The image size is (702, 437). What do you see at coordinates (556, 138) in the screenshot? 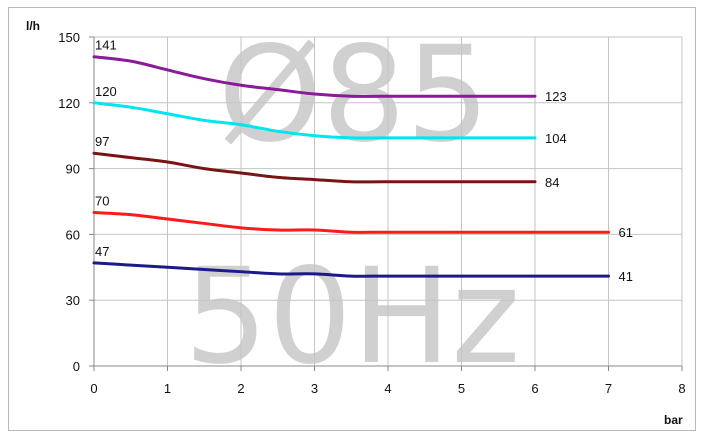
I see `series-2-end-label: 104` at bounding box center [556, 138].